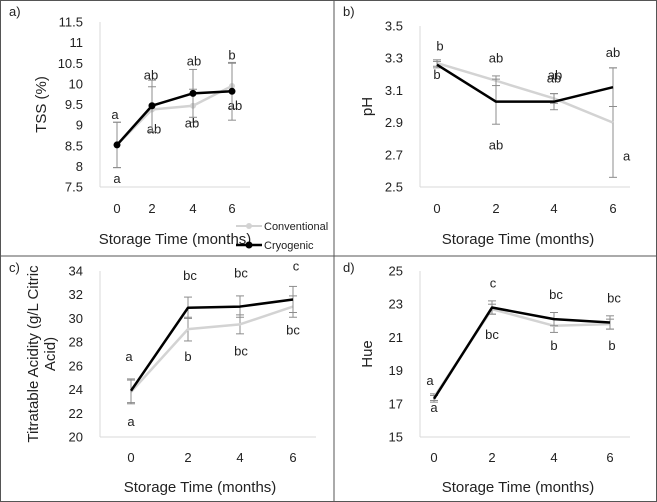 Image resolution: width=657 pixels, height=502 pixels. Describe the element at coordinates (79, 125) in the screenshot. I see `panel-a-y-tick-label: 9` at that location.